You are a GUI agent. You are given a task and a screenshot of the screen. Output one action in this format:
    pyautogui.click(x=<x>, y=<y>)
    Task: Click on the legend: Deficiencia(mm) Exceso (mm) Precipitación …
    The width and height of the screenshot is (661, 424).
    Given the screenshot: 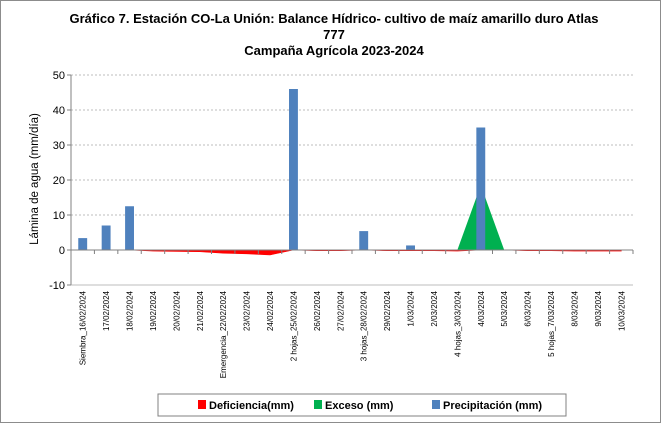 What is the action you would take?
    pyautogui.click(x=362, y=405)
    